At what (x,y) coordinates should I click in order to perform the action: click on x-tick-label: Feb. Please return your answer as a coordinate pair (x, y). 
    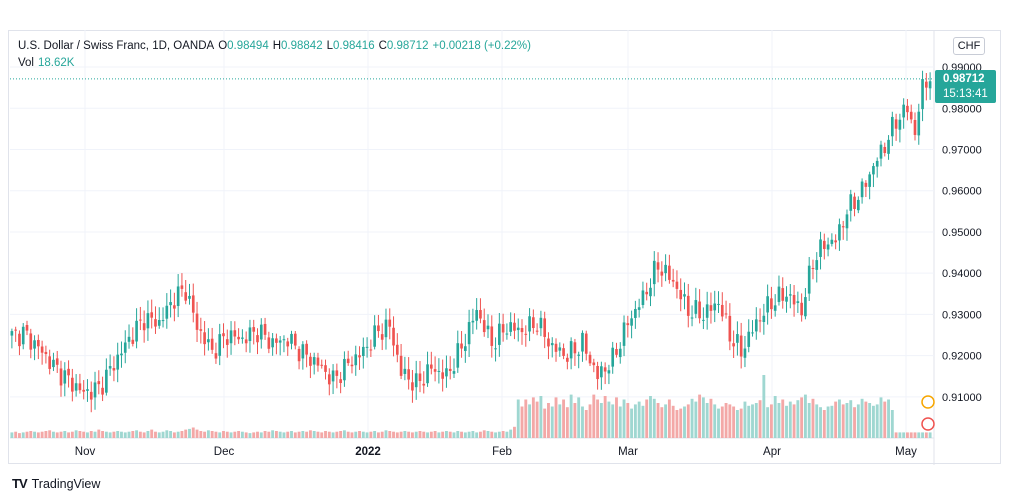
    Looking at the image, I should click on (502, 452).